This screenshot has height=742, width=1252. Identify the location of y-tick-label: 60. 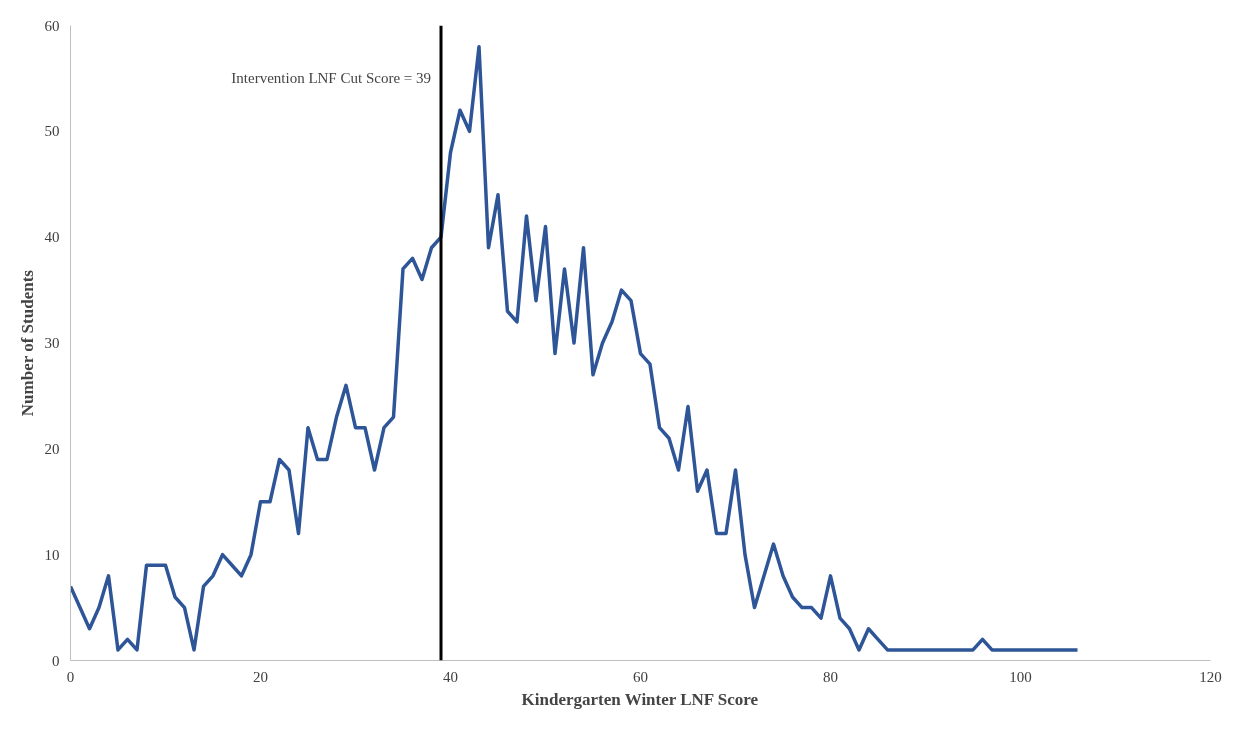
(52, 25).